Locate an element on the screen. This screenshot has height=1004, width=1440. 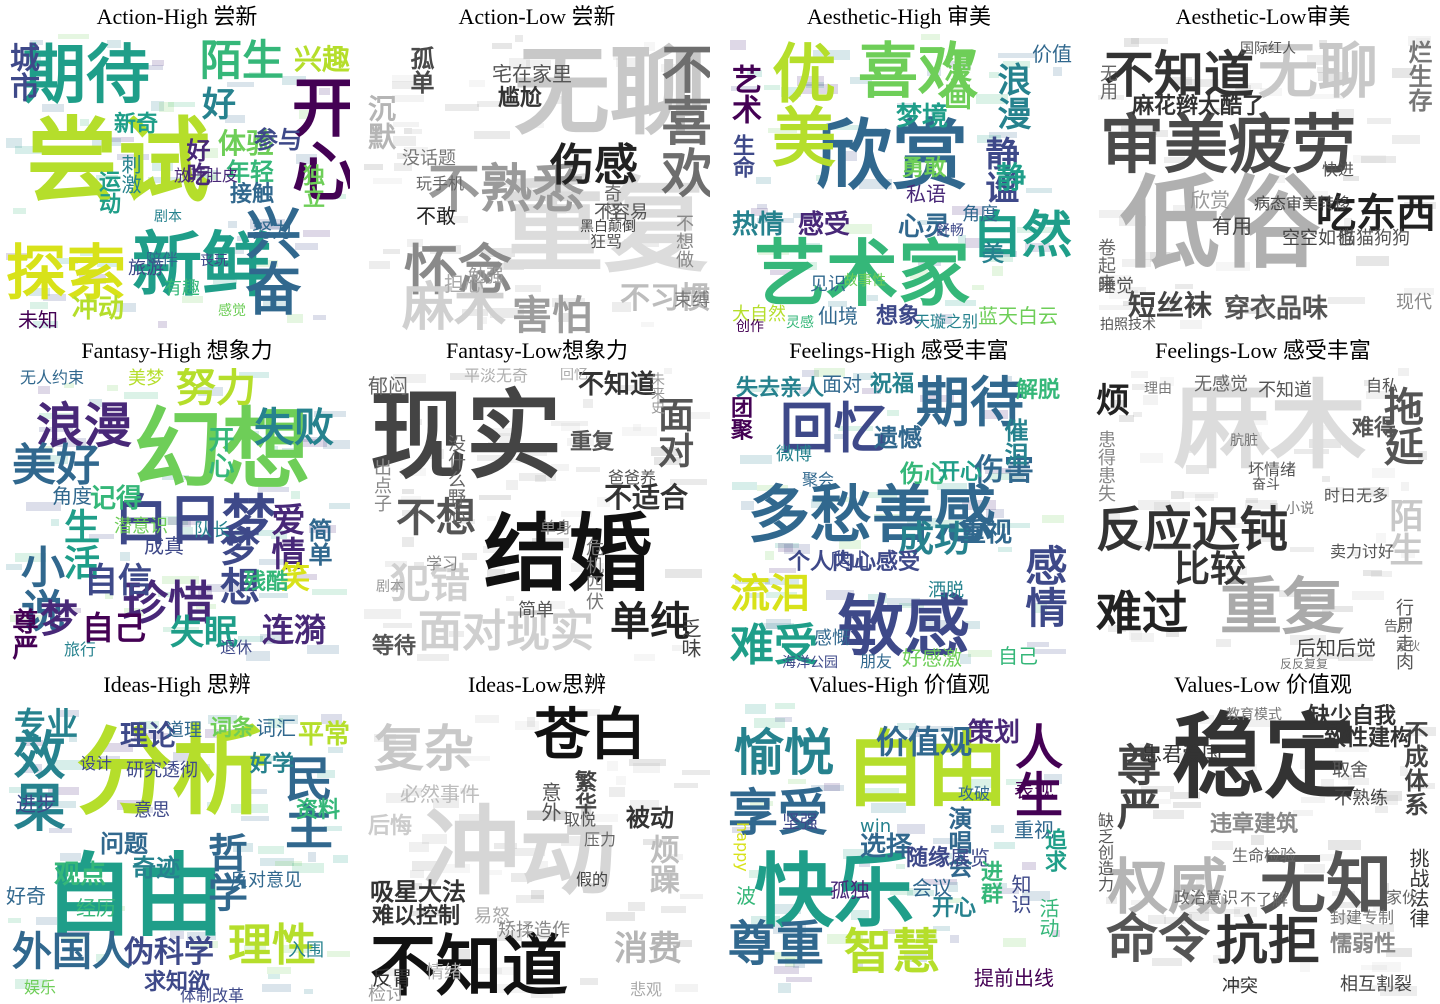
cloud-word: 伤心 is located at coordinates (924, 474).